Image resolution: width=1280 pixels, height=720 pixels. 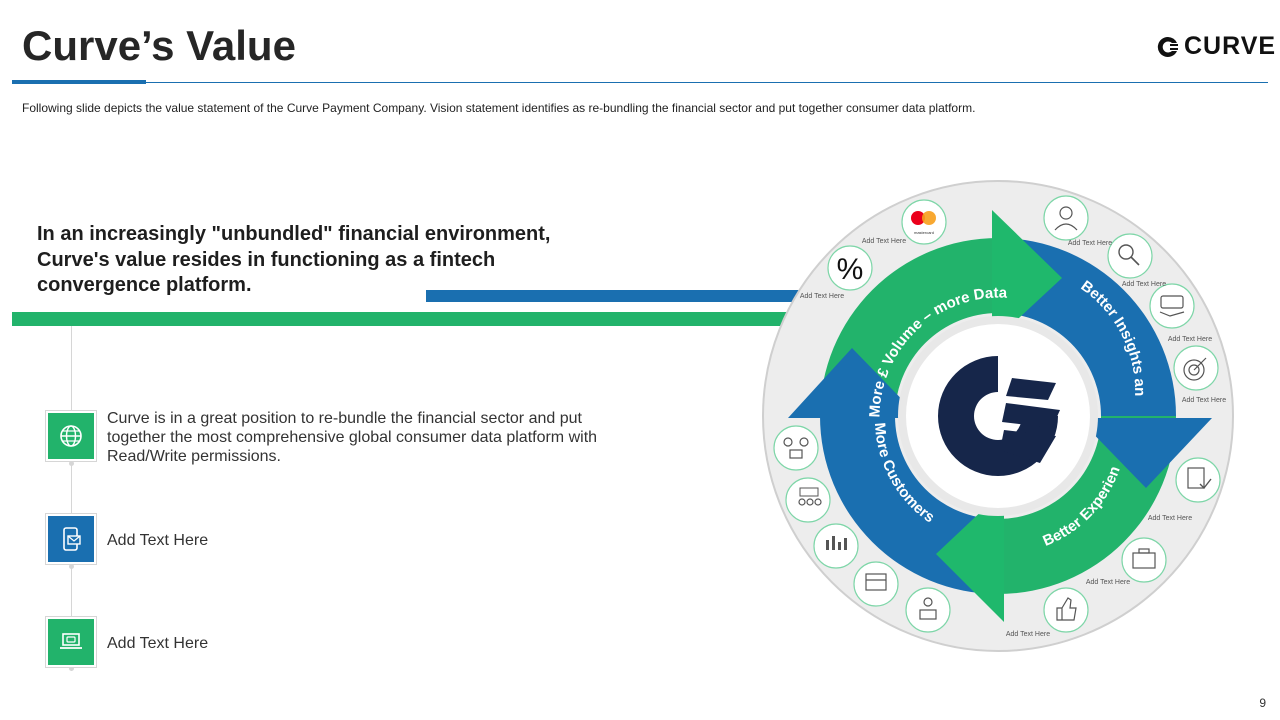 I want to click on mastercard-text: mastercard, so click(x=924, y=232).